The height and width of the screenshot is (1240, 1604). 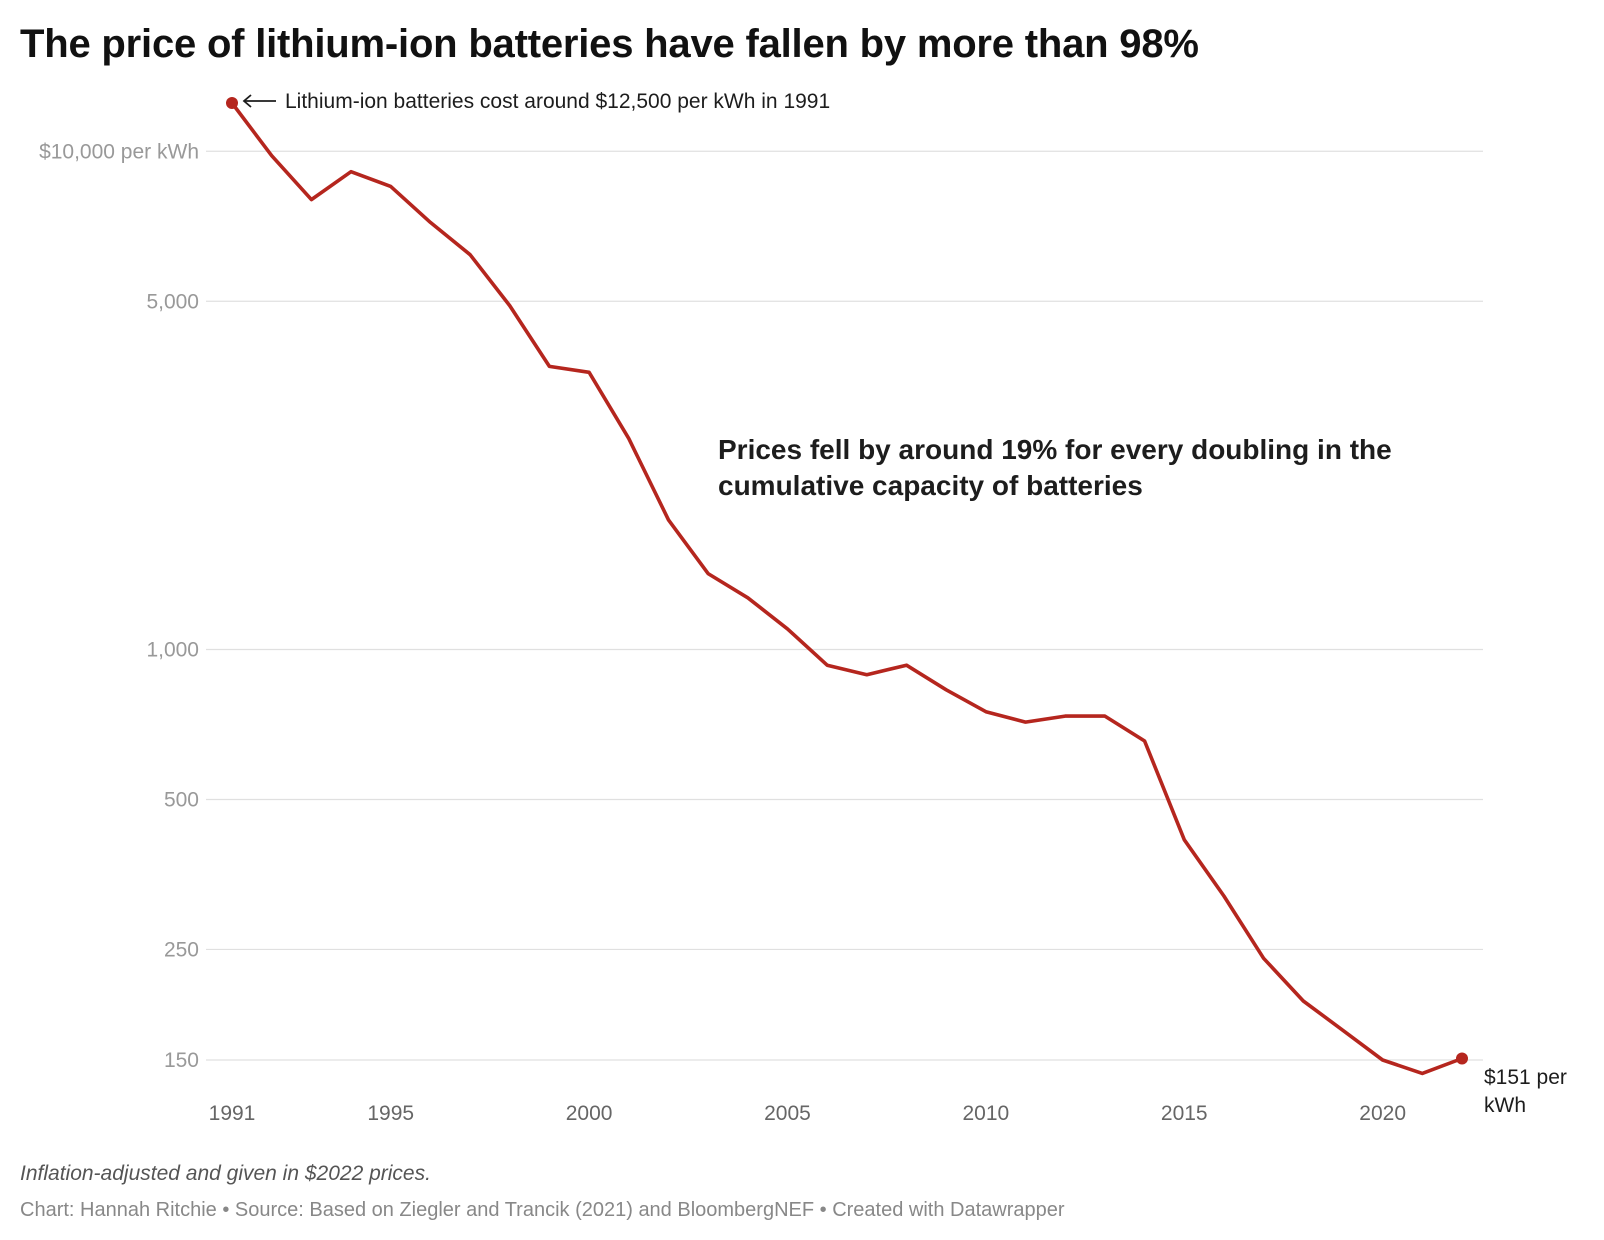 I want to click on x-tick-label: 2020, so click(x=1382, y=1113).